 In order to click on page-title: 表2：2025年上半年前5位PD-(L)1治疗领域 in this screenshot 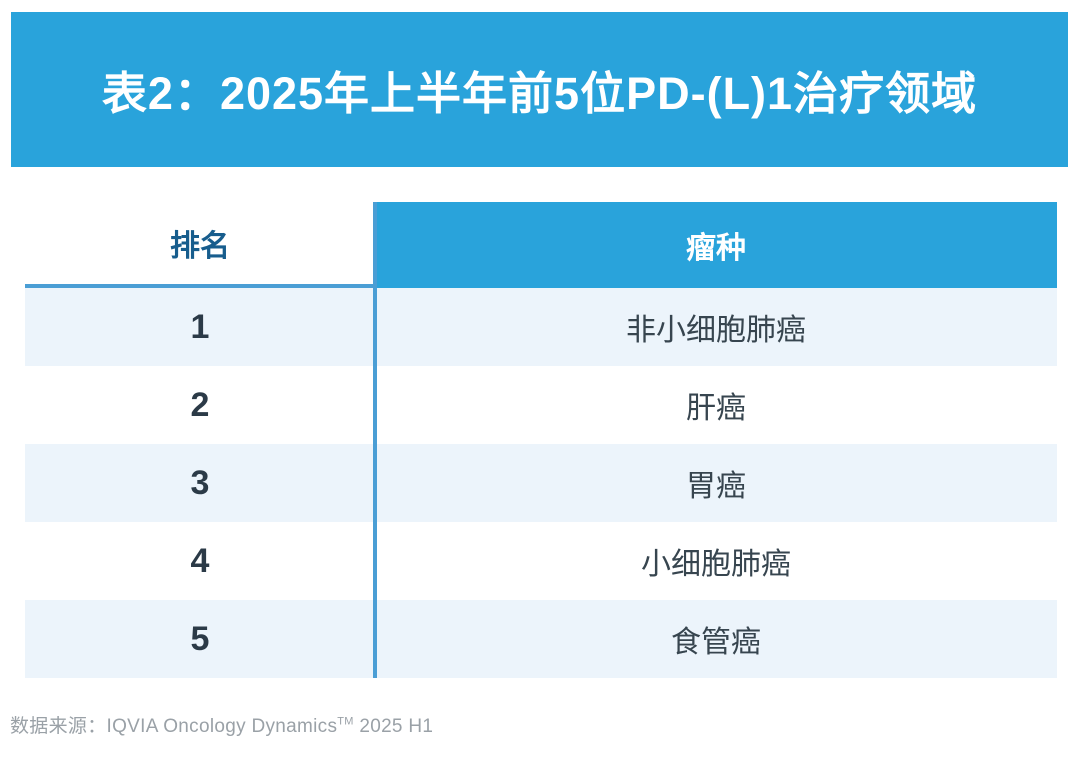, I will do `click(539, 93)`.